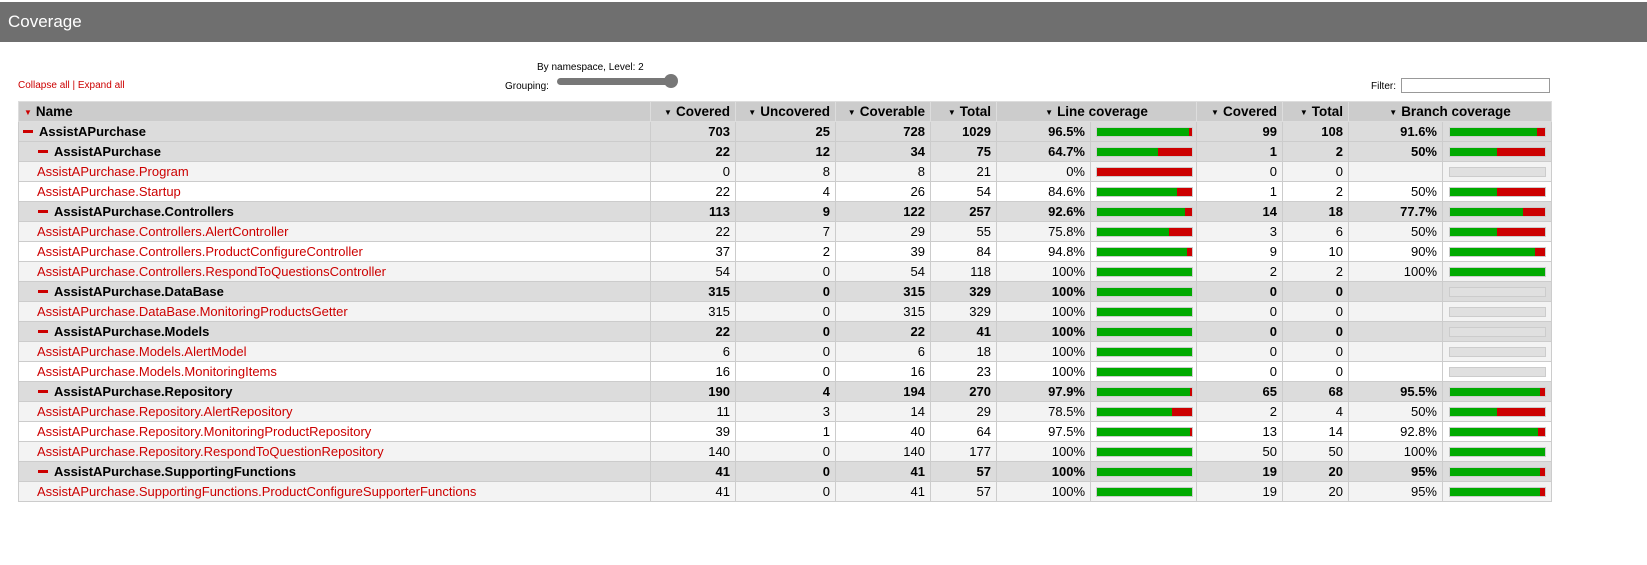 The image size is (1647, 565). What do you see at coordinates (693, 111) in the screenshot?
I see `column-header-covered: ▼ Covered` at bounding box center [693, 111].